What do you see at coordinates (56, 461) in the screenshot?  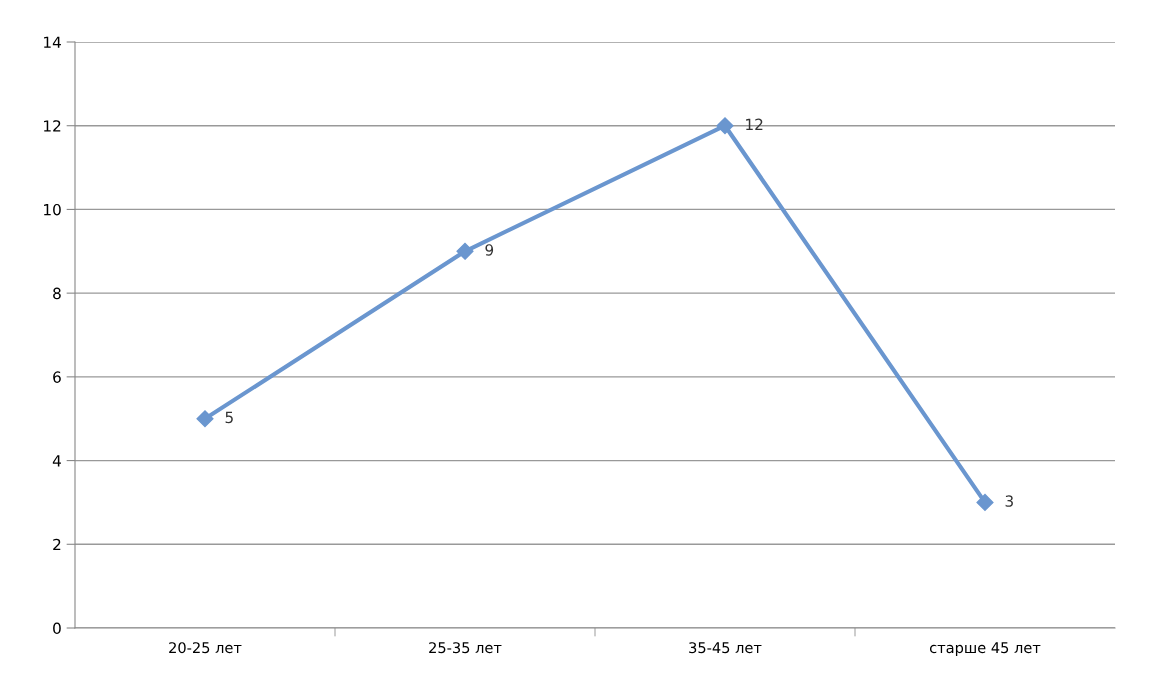 I see `y-tick-label: 4` at bounding box center [56, 461].